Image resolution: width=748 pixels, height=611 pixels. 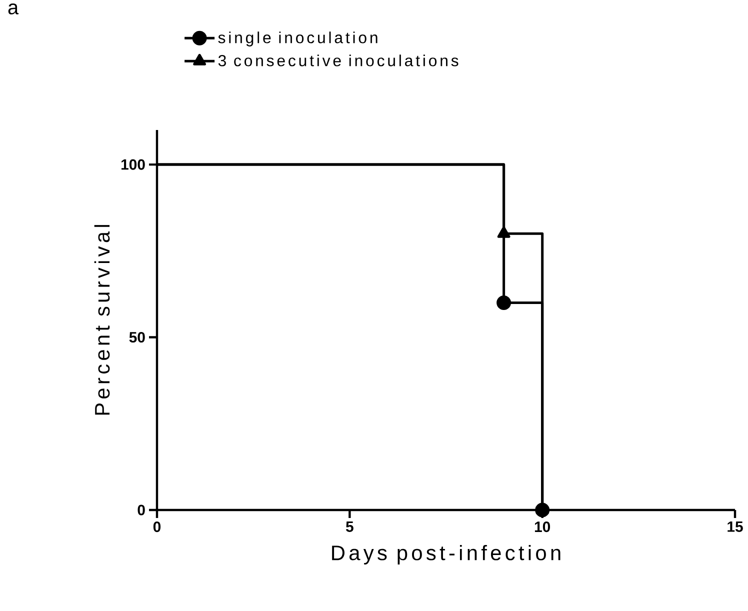 What do you see at coordinates (137, 337) in the screenshot?
I see `y-tick-label: 50` at bounding box center [137, 337].